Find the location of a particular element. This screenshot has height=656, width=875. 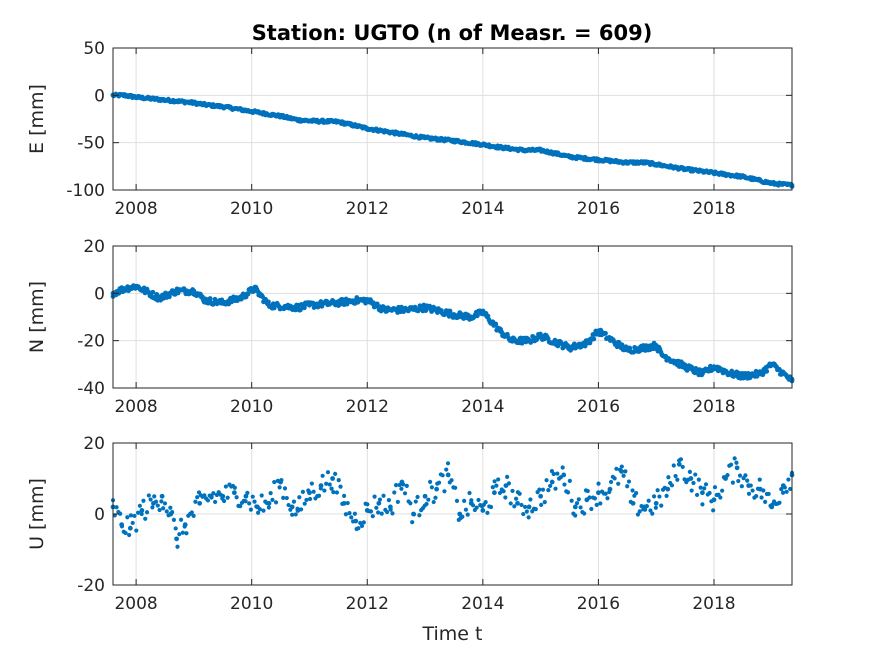

x-tick-label: 2010 is located at coordinates (251, 604).